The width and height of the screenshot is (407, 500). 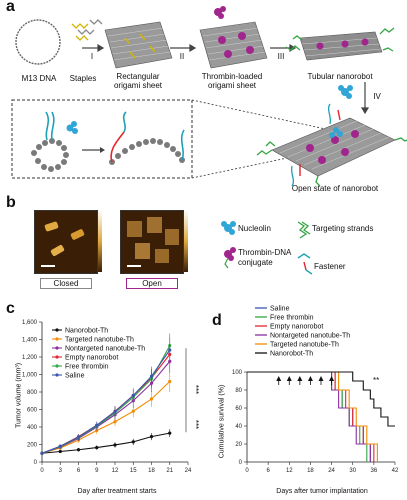 What do you see at coordinates (32, 428) in the screenshot?
I see `y-tick-label: 400` at bounding box center [32, 428].